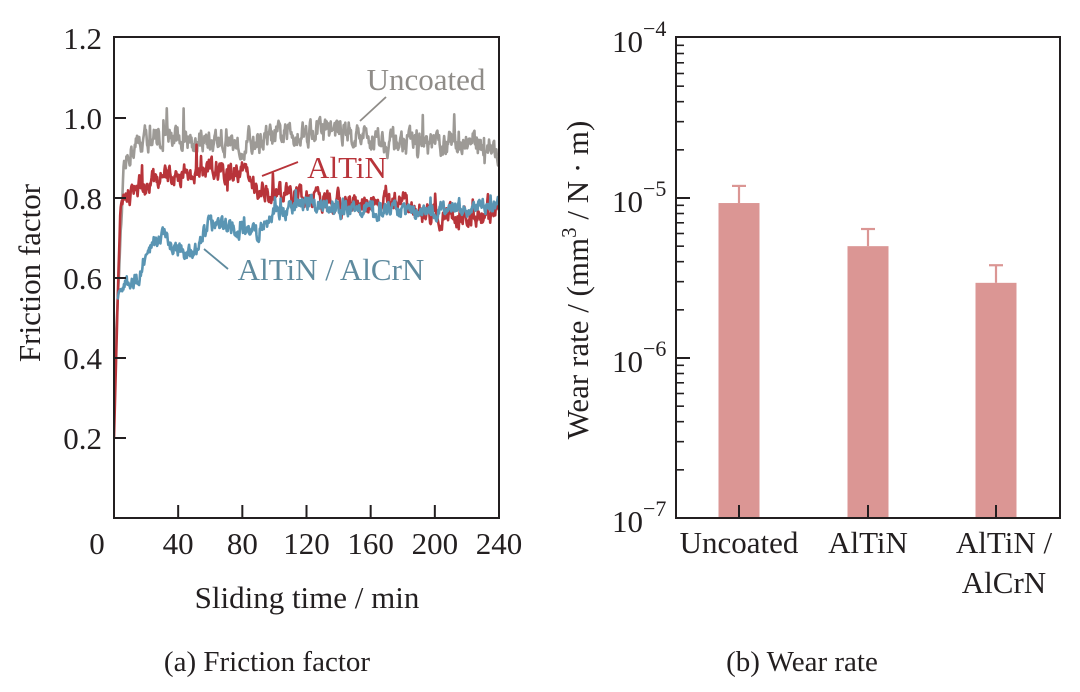 The width and height of the screenshot is (1080, 692). Describe the element at coordinates (82, 438) in the screenshot. I see `y-tick-label: 0.2` at that location.